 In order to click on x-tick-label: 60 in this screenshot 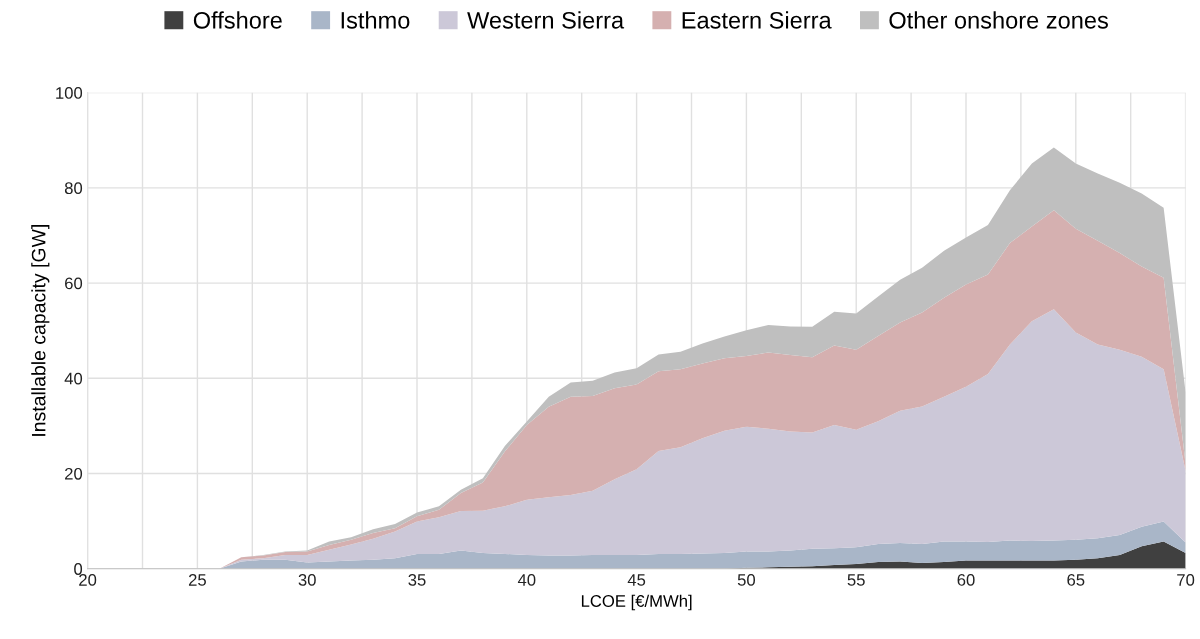, I will do `click(966, 580)`.